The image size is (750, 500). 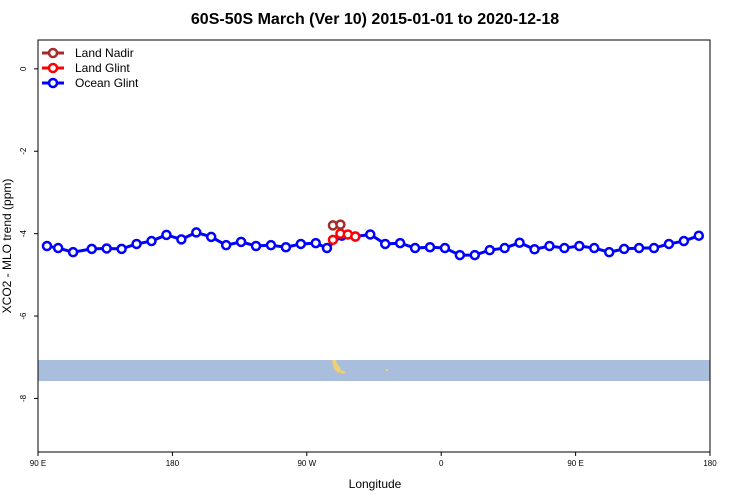 I want to click on legend-label: Land Nadir, so click(x=104, y=53).